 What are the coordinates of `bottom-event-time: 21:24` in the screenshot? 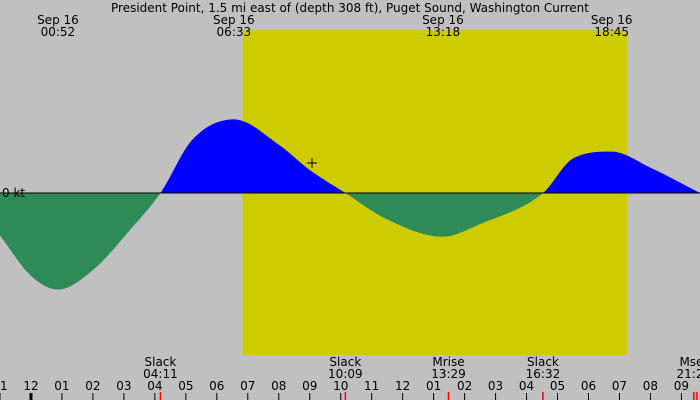 It's located at (688, 374).